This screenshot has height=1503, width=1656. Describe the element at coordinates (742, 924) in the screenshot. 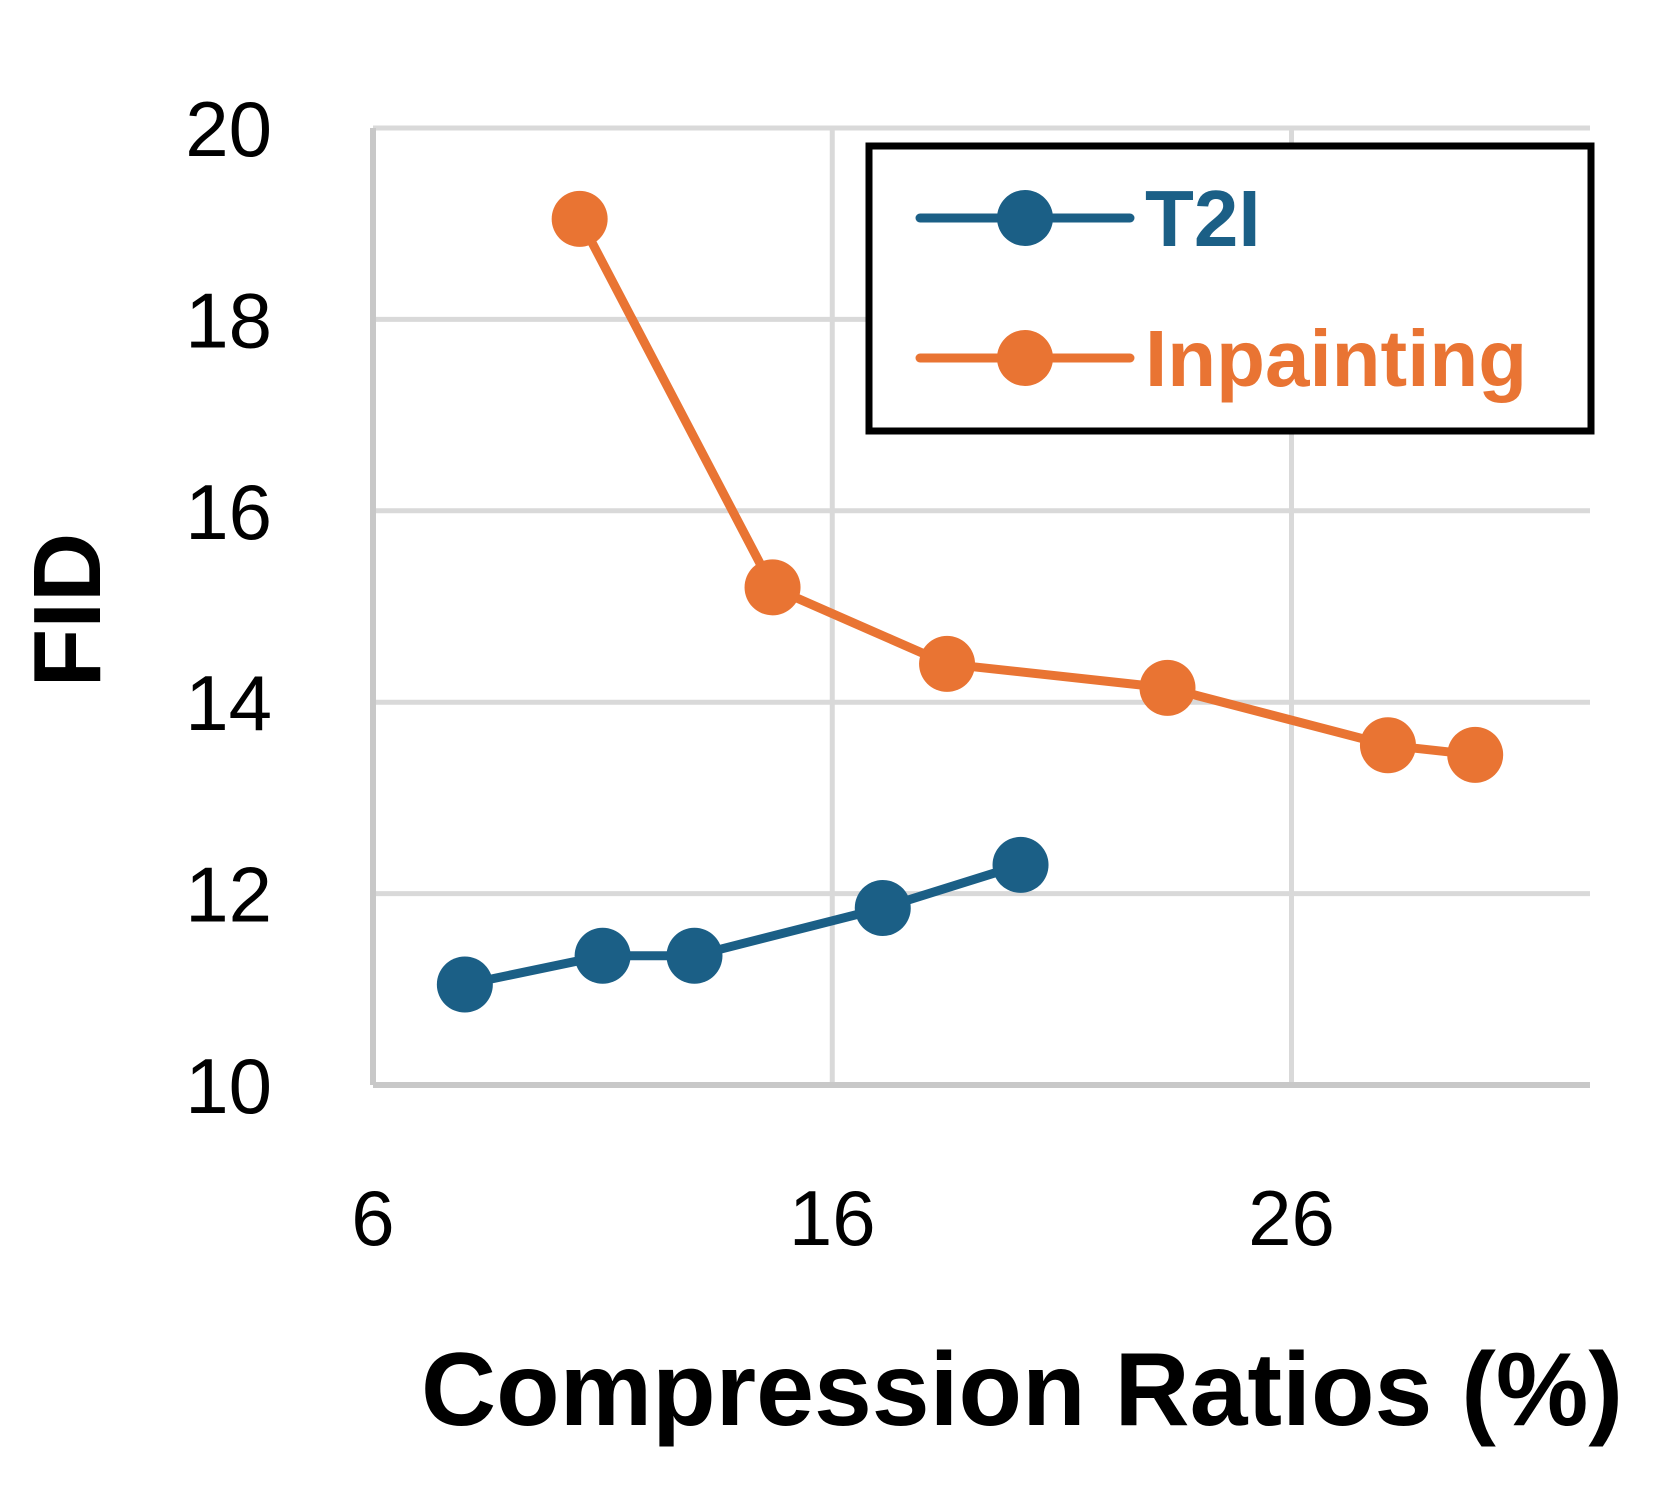

I see `series-line-t2i` at that location.